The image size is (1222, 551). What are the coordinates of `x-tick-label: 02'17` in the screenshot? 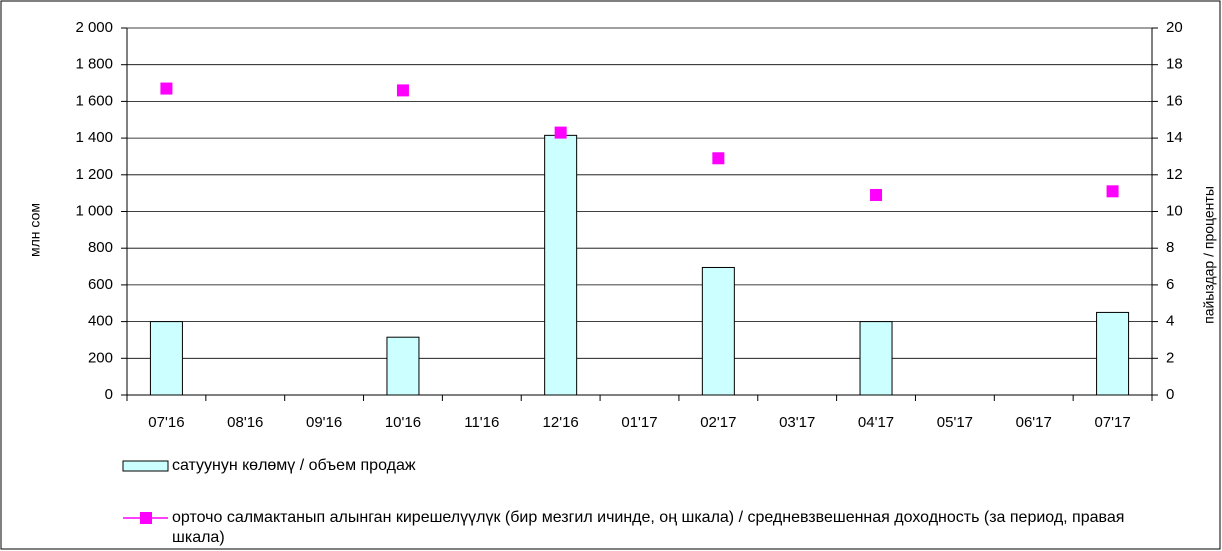 It's located at (718, 422).